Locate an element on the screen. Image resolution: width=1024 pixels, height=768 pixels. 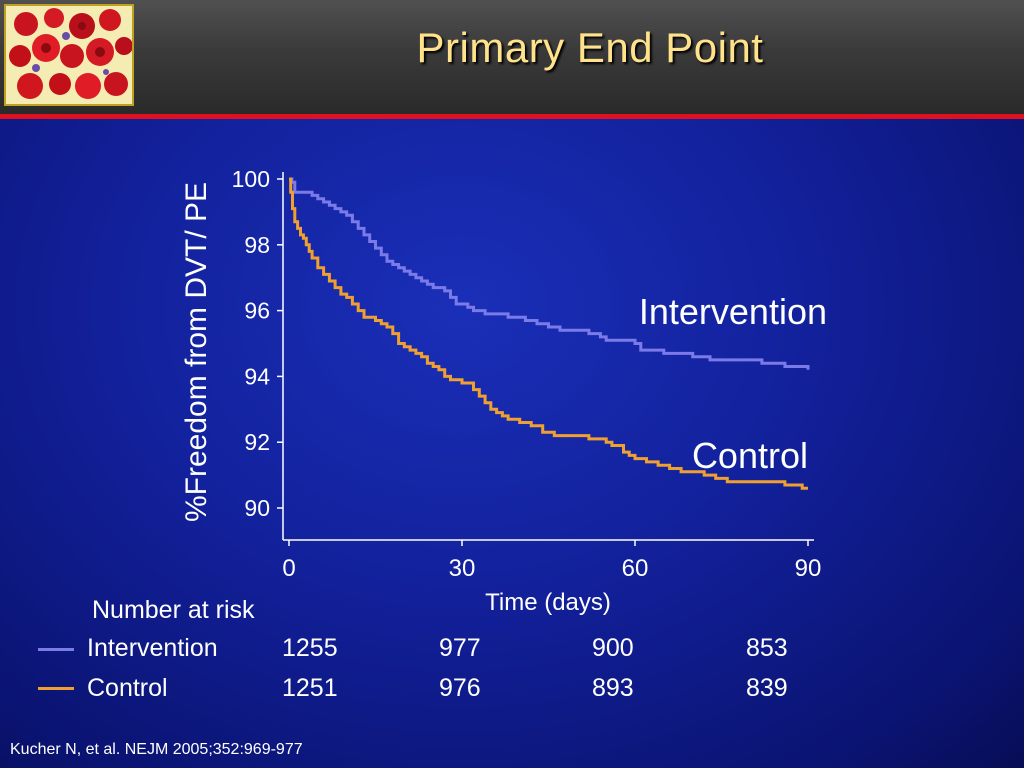
citation: Kucher N, et al. NEJM 2005;352:969-977 is located at coordinates (156, 749).